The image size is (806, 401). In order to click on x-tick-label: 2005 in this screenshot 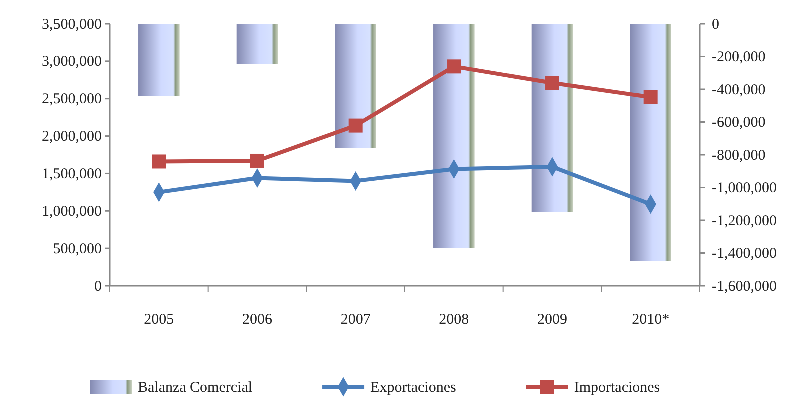, I will do `click(159, 320)`.